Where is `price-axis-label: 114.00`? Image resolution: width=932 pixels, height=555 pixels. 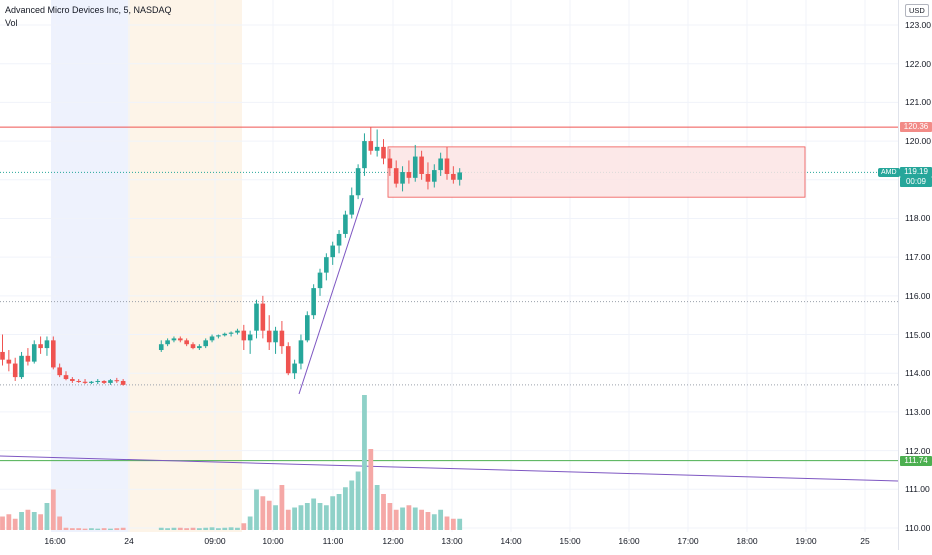 price-axis-label: 114.00 is located at coordinates (918, 373).